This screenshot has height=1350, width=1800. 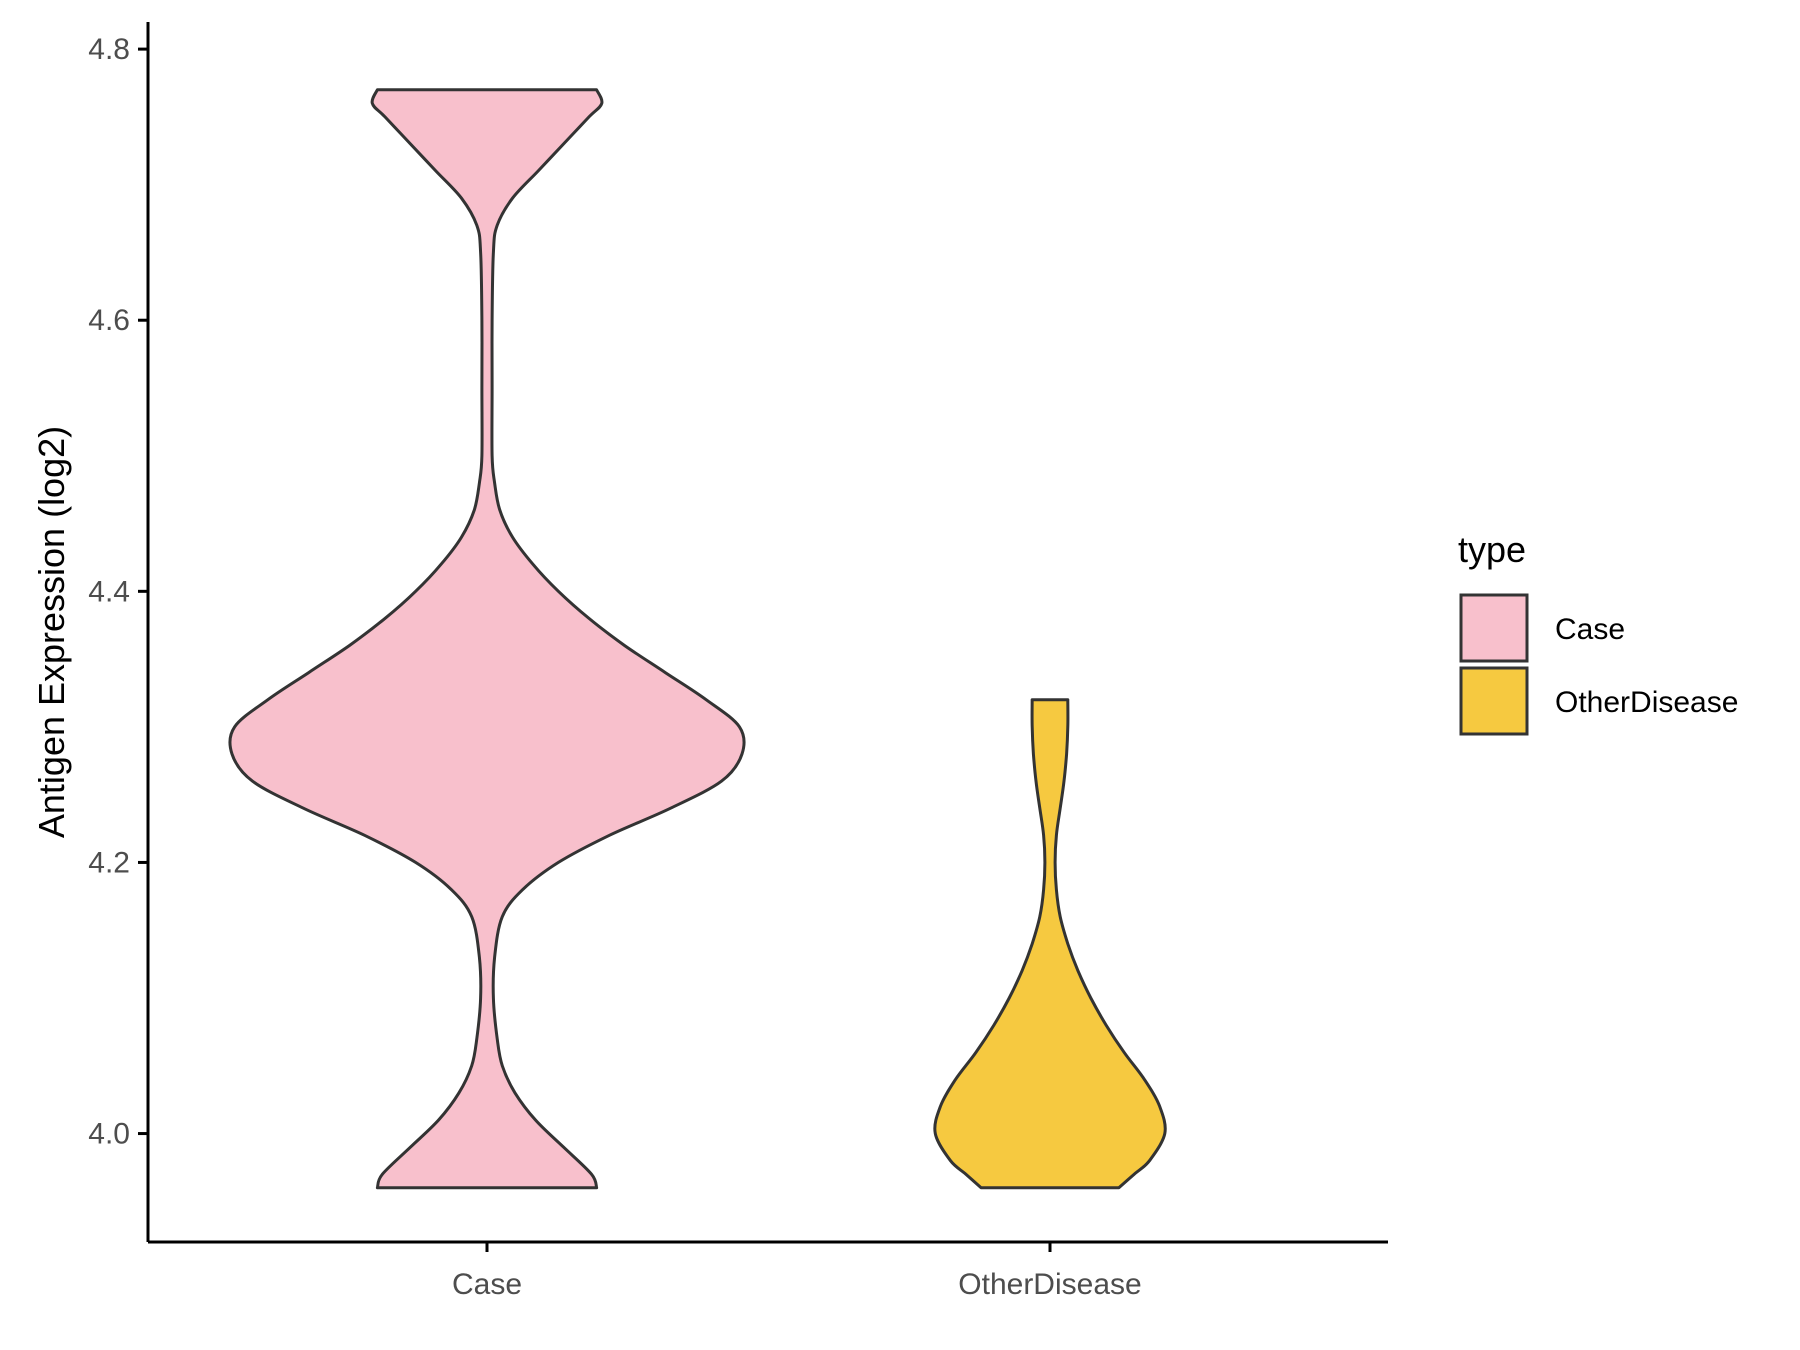 I want to click on legend-title: type, so click(x=1492, y=549).